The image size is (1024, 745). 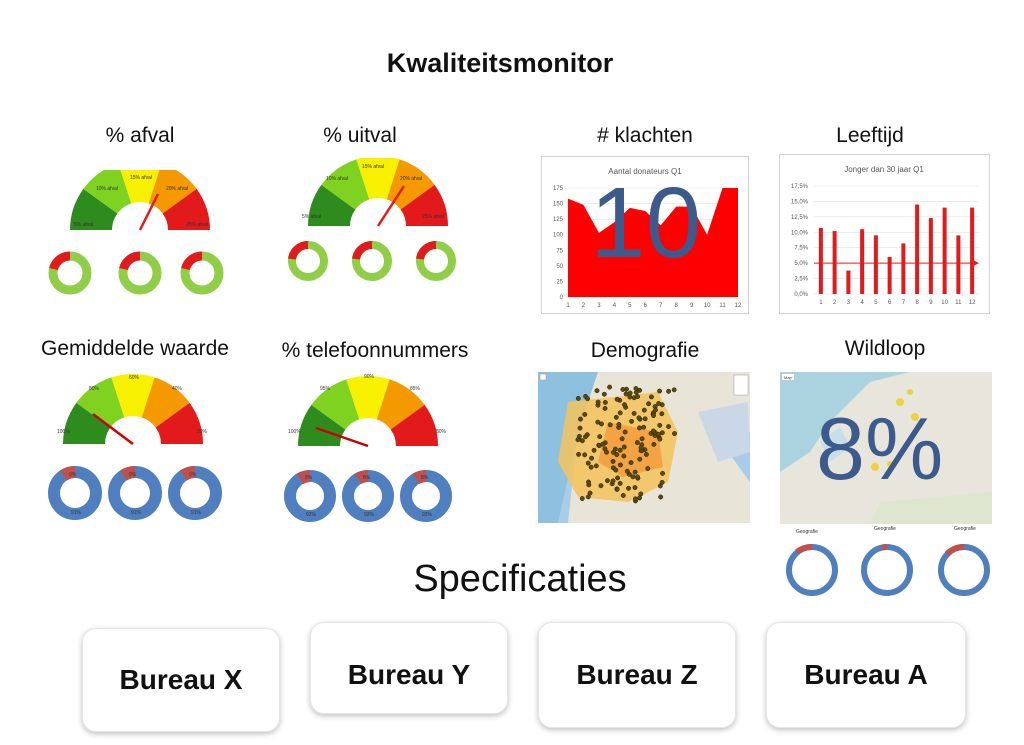 What do you see at coordinates (788, 377) in the screenshot?
I see `wildloop-map-tab` at bounding box center [788, 377].